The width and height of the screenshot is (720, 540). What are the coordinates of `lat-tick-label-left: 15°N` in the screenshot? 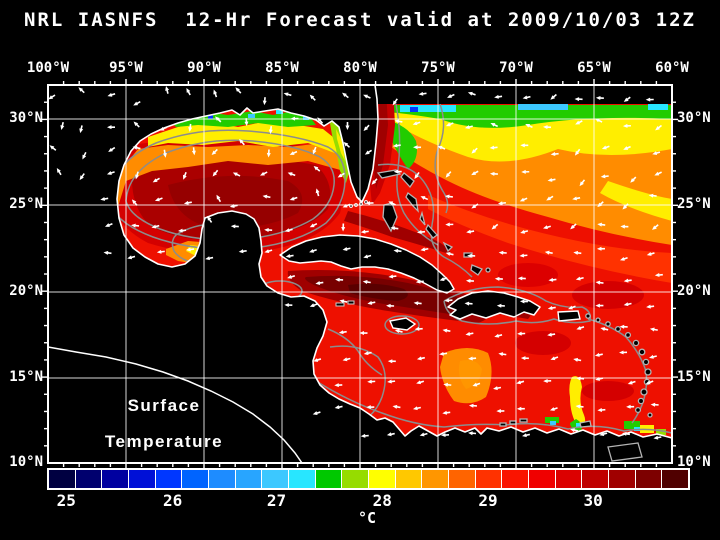 It's located at (26, 377).